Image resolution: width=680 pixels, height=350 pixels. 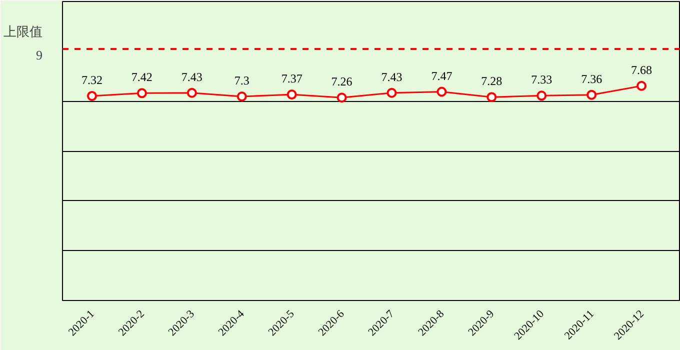 What do you see at coordinates (491, 81) in the screenshot?
I see `data-label: 7.28` at bounding box center [491, 81].